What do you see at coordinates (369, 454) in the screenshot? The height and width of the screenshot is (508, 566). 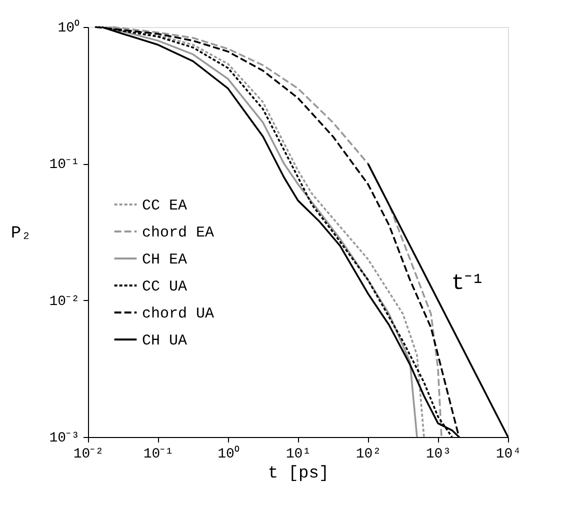 I see `x-tick-label: 10²` at bounding box center [369, 454].